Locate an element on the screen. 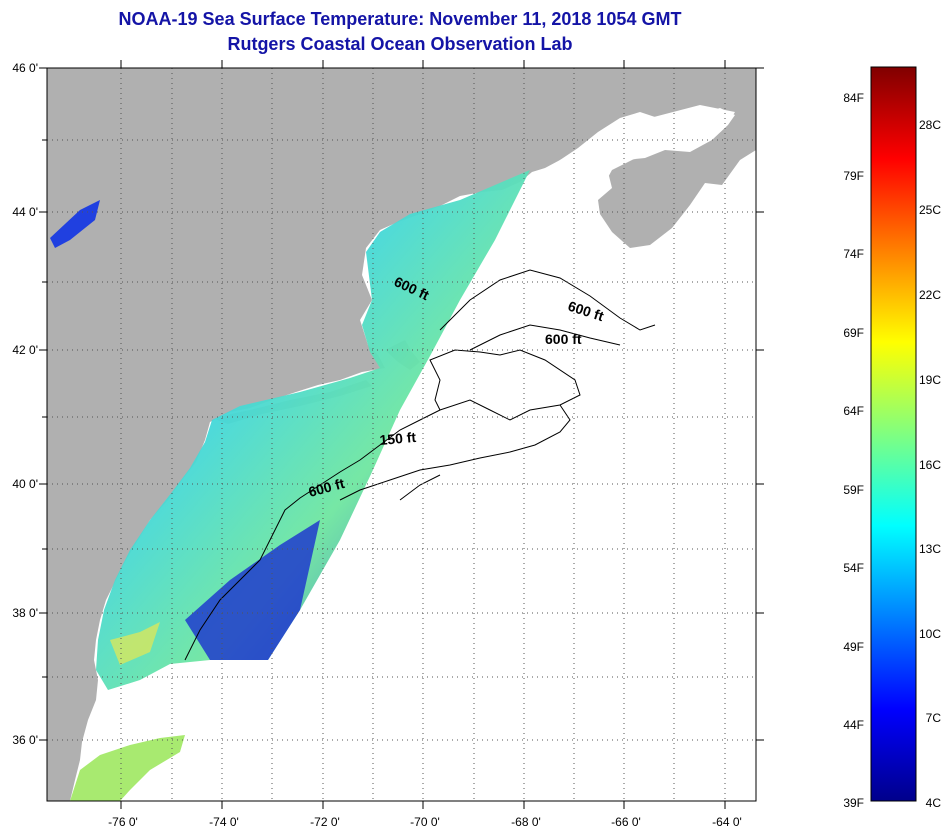 The width and height of the screenshot is (944, 832). lon-label: -68 0' is located at coordinates (526, 822).